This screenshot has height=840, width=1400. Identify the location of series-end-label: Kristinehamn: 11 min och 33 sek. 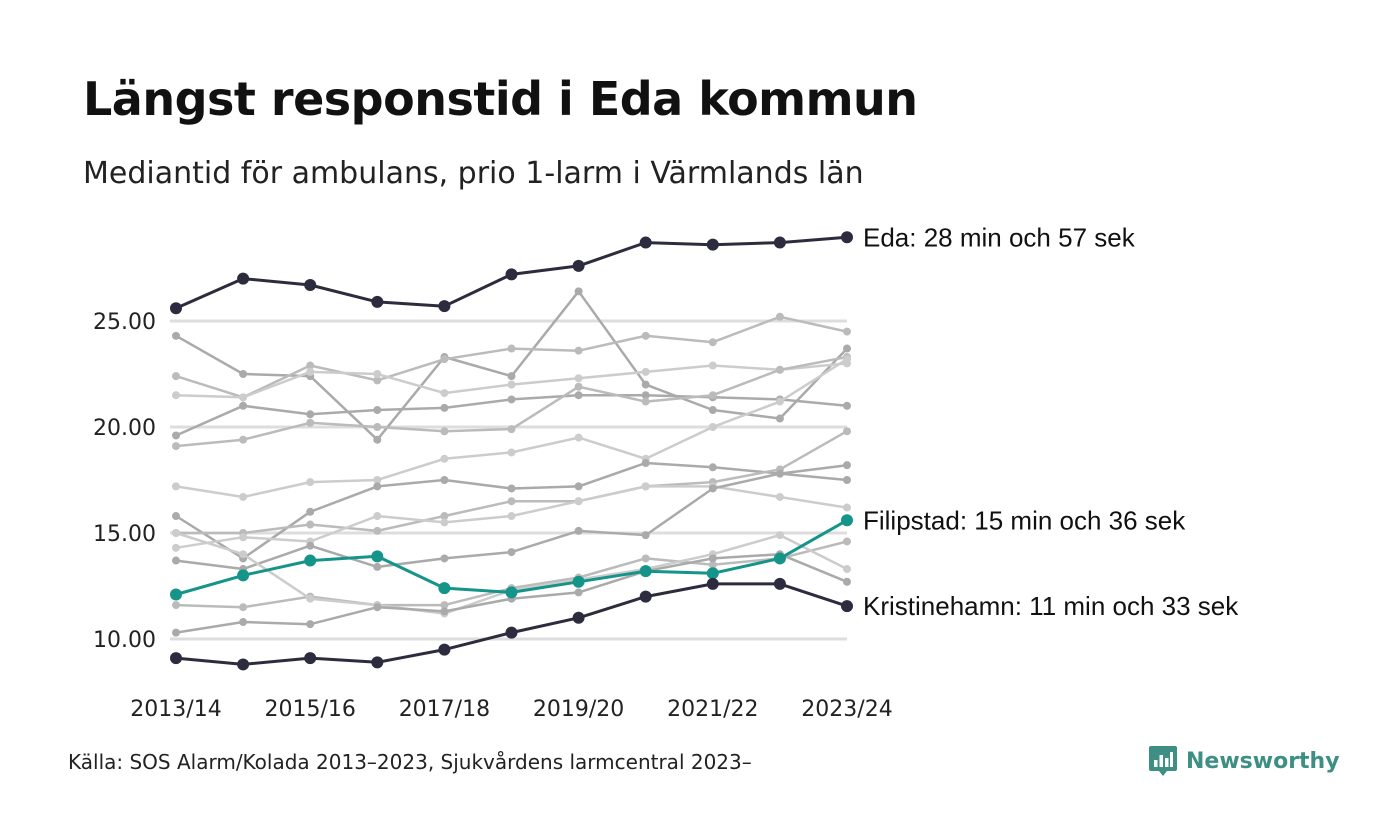
(1051, 606).